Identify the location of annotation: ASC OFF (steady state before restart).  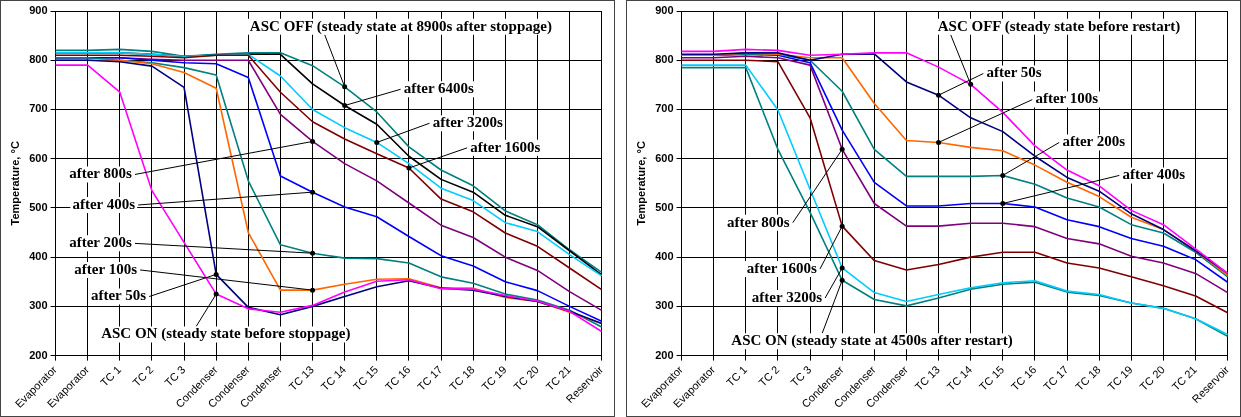
(1059, 26).